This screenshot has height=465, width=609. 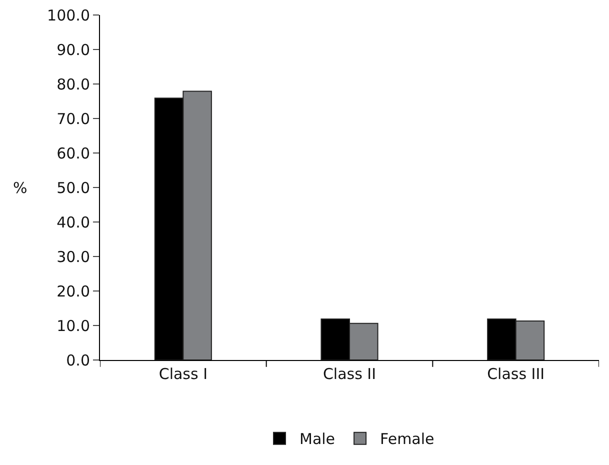 I want to click on y-tick-label: 20.0, so click(x=73, y=291).